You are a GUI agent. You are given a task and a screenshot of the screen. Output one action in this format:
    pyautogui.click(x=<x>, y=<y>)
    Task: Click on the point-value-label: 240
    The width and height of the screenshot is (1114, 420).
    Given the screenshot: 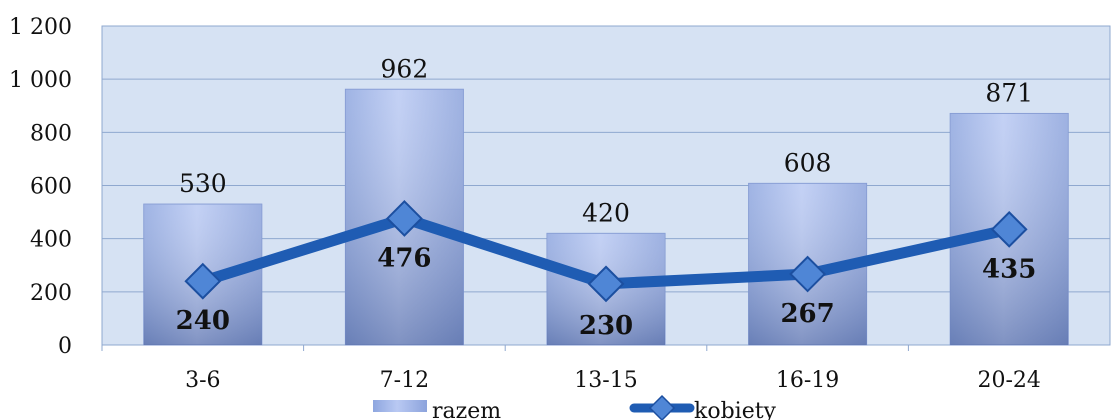 What is the action you would take?
    pyautogui.click(x=203, y=321)
    